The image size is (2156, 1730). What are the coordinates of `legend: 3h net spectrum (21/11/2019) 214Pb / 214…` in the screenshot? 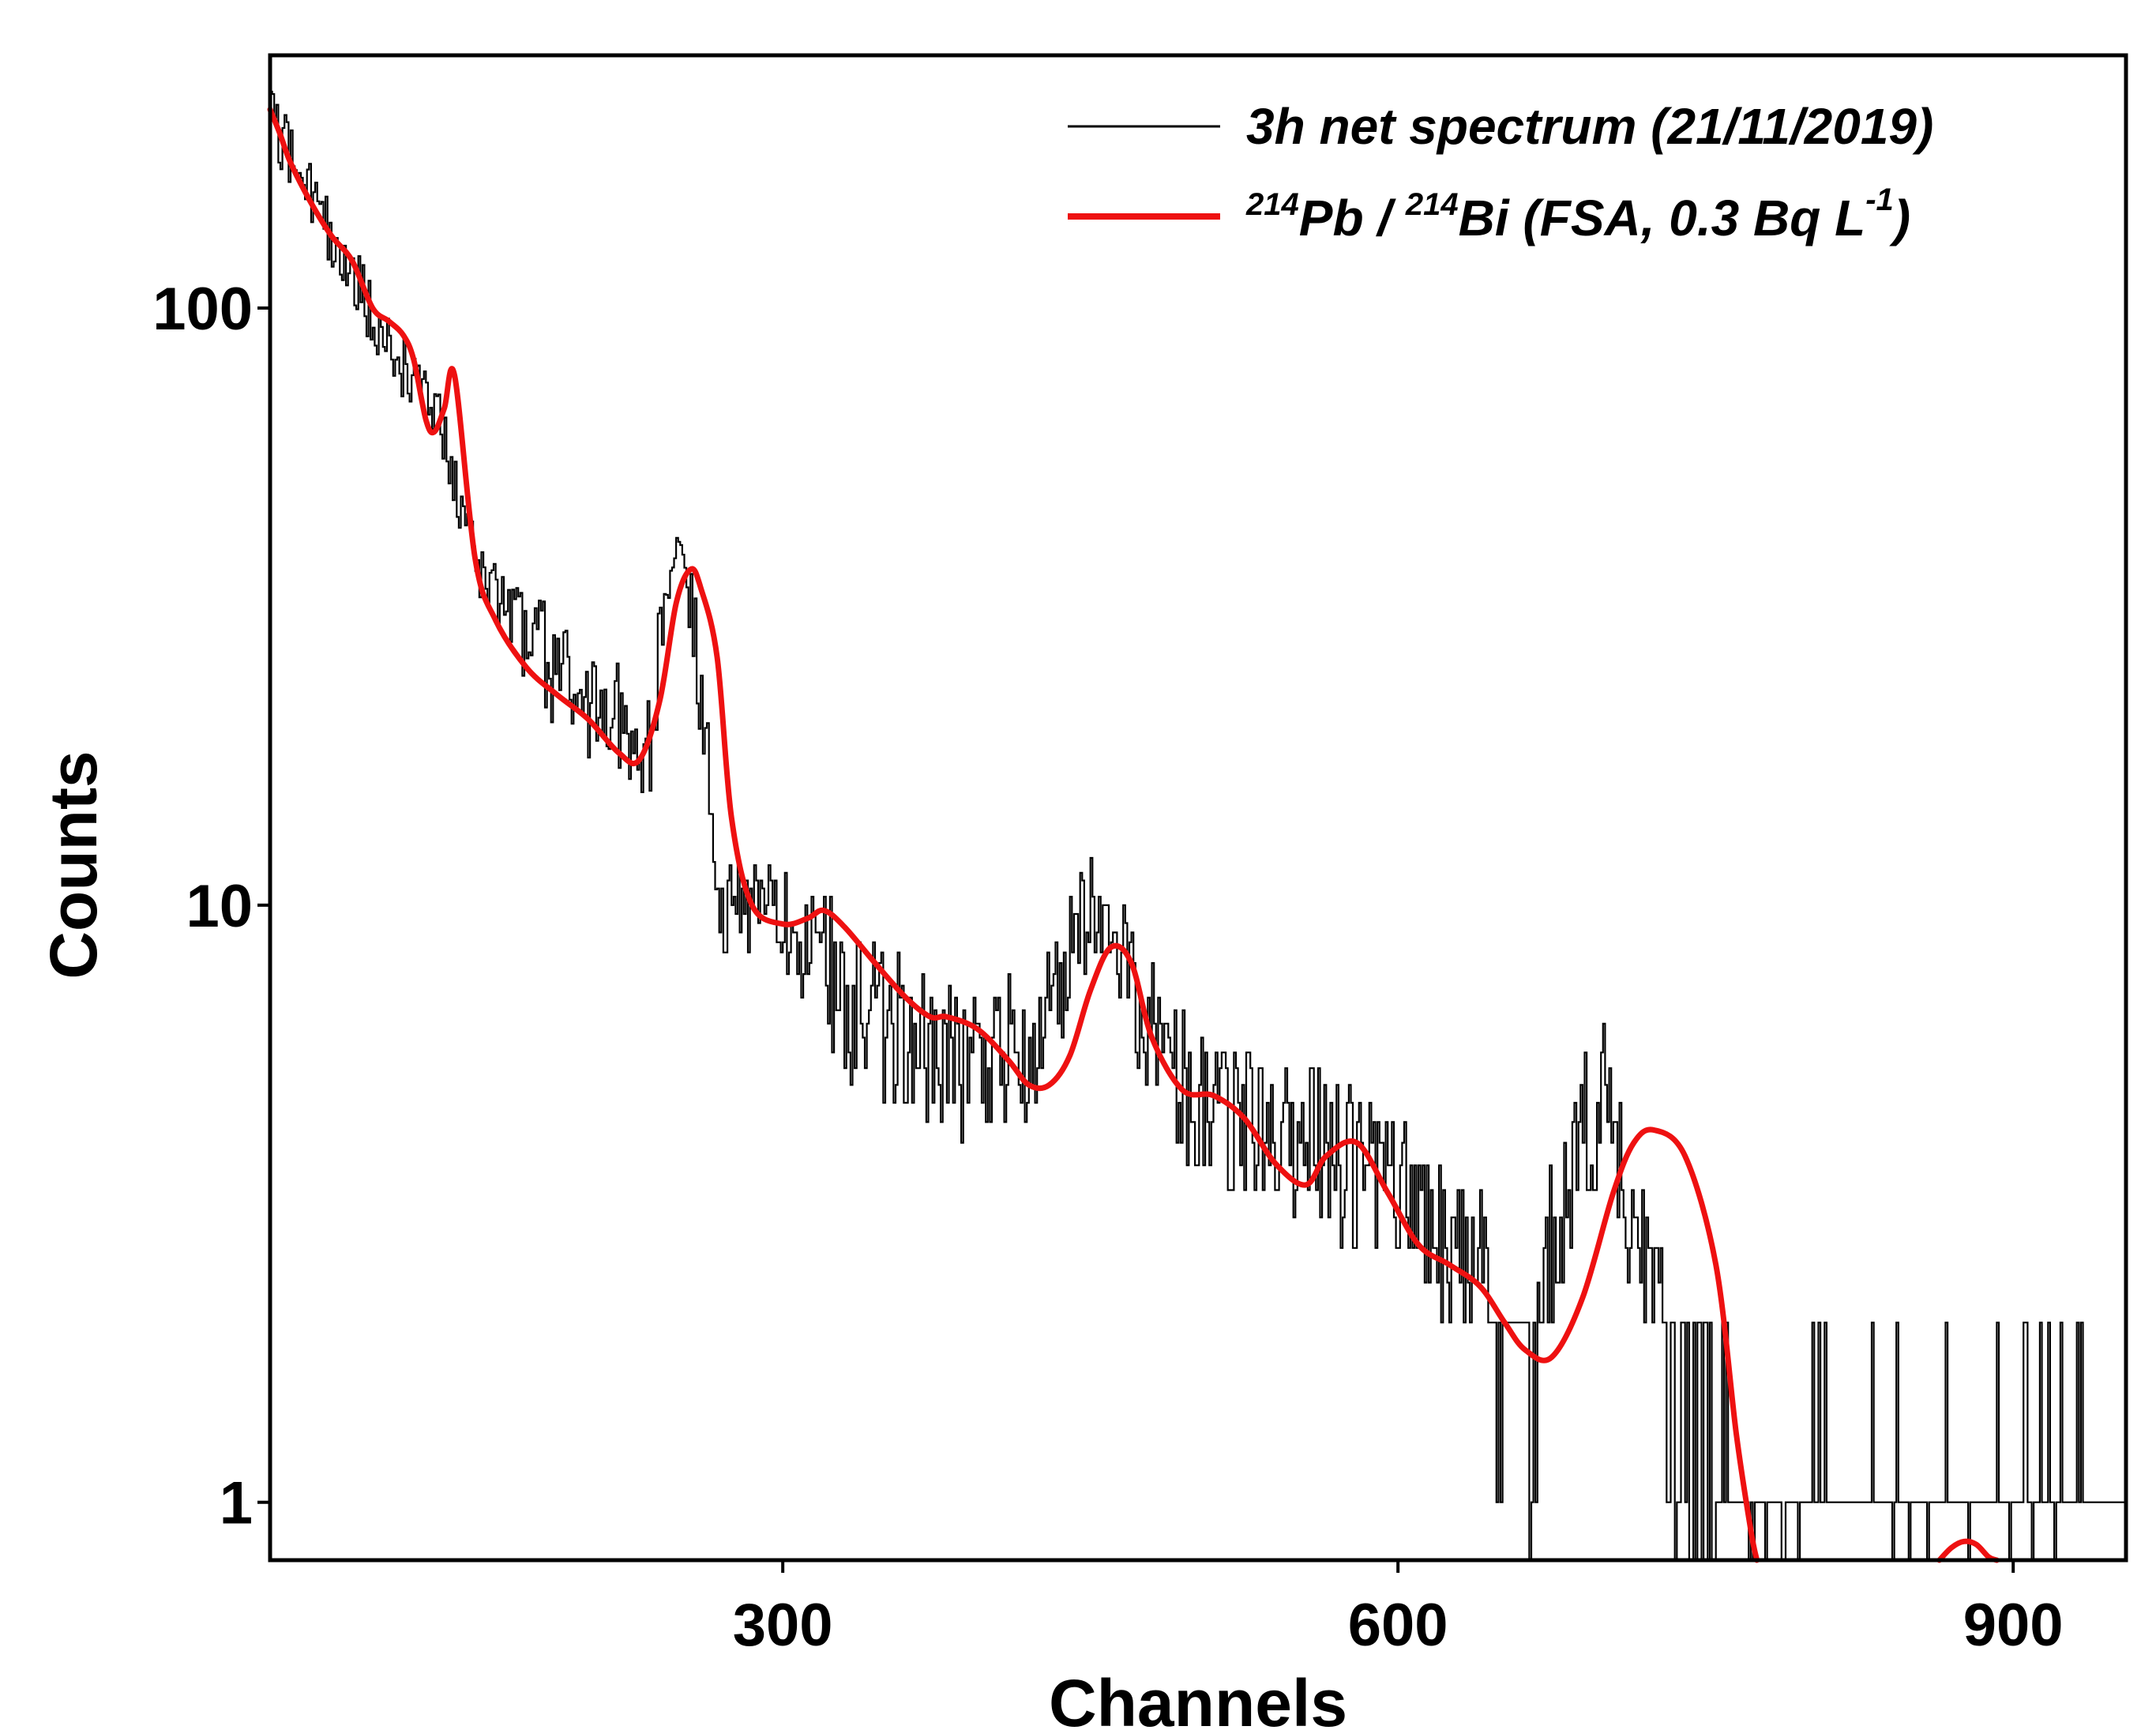 It's located at (1500, 172).